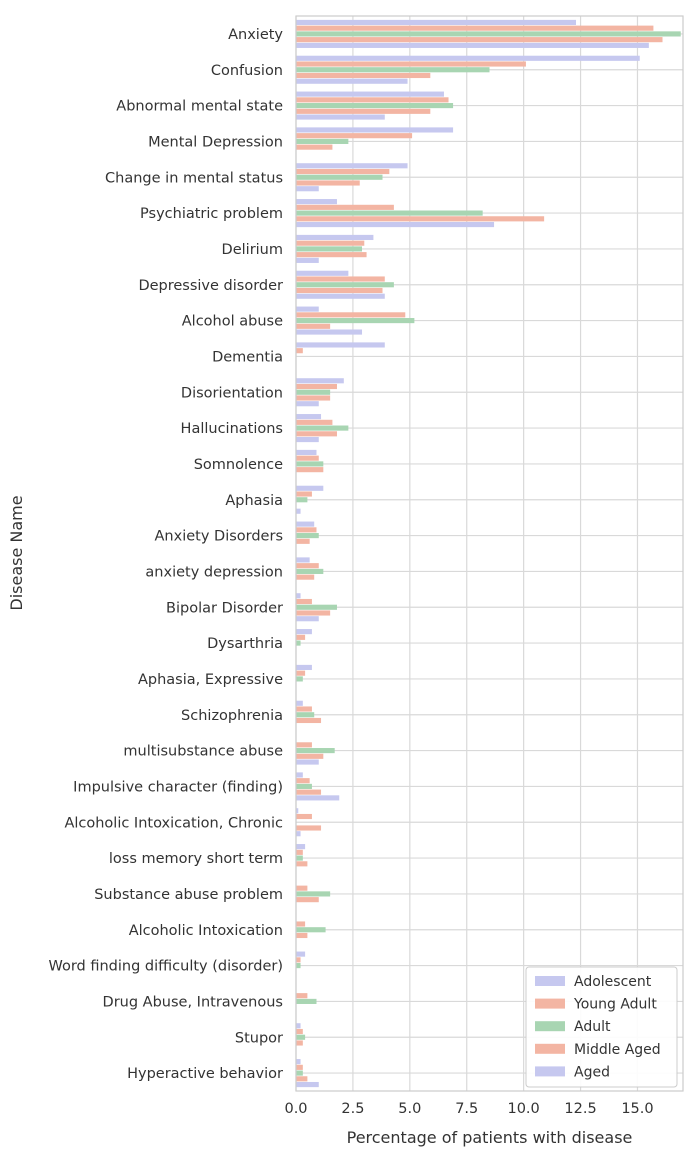 This screenshot has height=1159, width=699. I want to click on y-tick-label: Impulsive character (finding), so click(178, 787).